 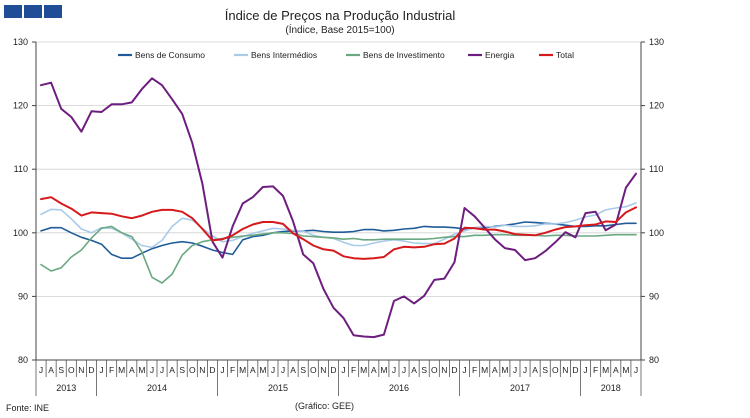 I want to click on y-tick-label-right: 80, so click(x=654, y=360).